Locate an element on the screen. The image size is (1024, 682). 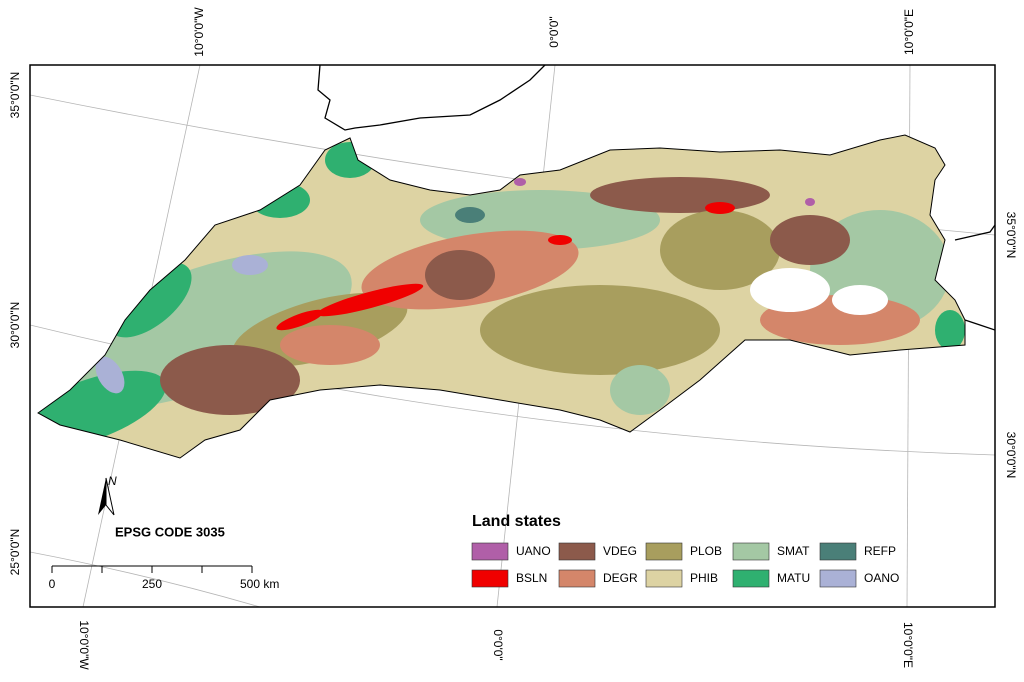
legend-label: PLOB is located at coordinates (706, 551).